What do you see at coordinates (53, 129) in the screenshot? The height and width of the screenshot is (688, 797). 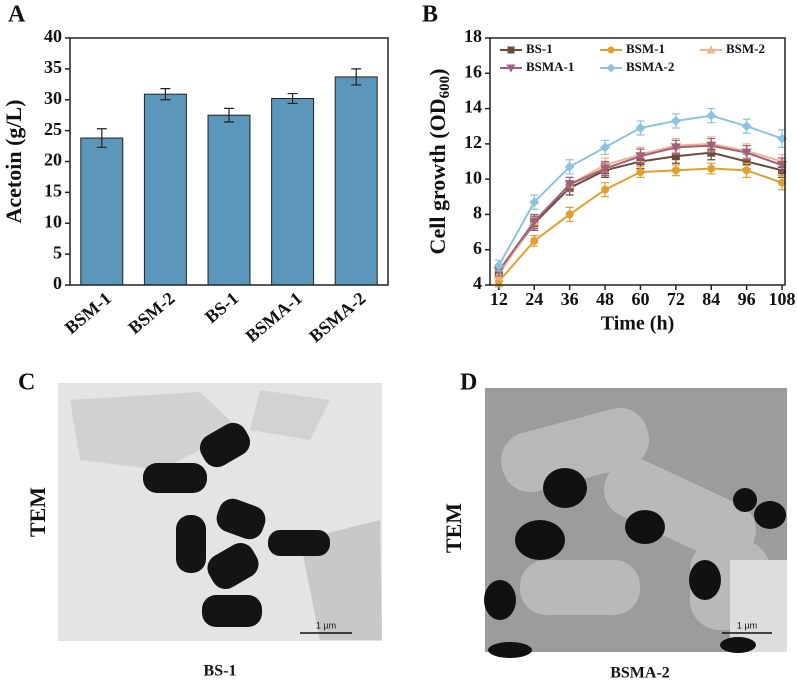 I see `y-tick-label: 25` at bounding box center [53, 129].